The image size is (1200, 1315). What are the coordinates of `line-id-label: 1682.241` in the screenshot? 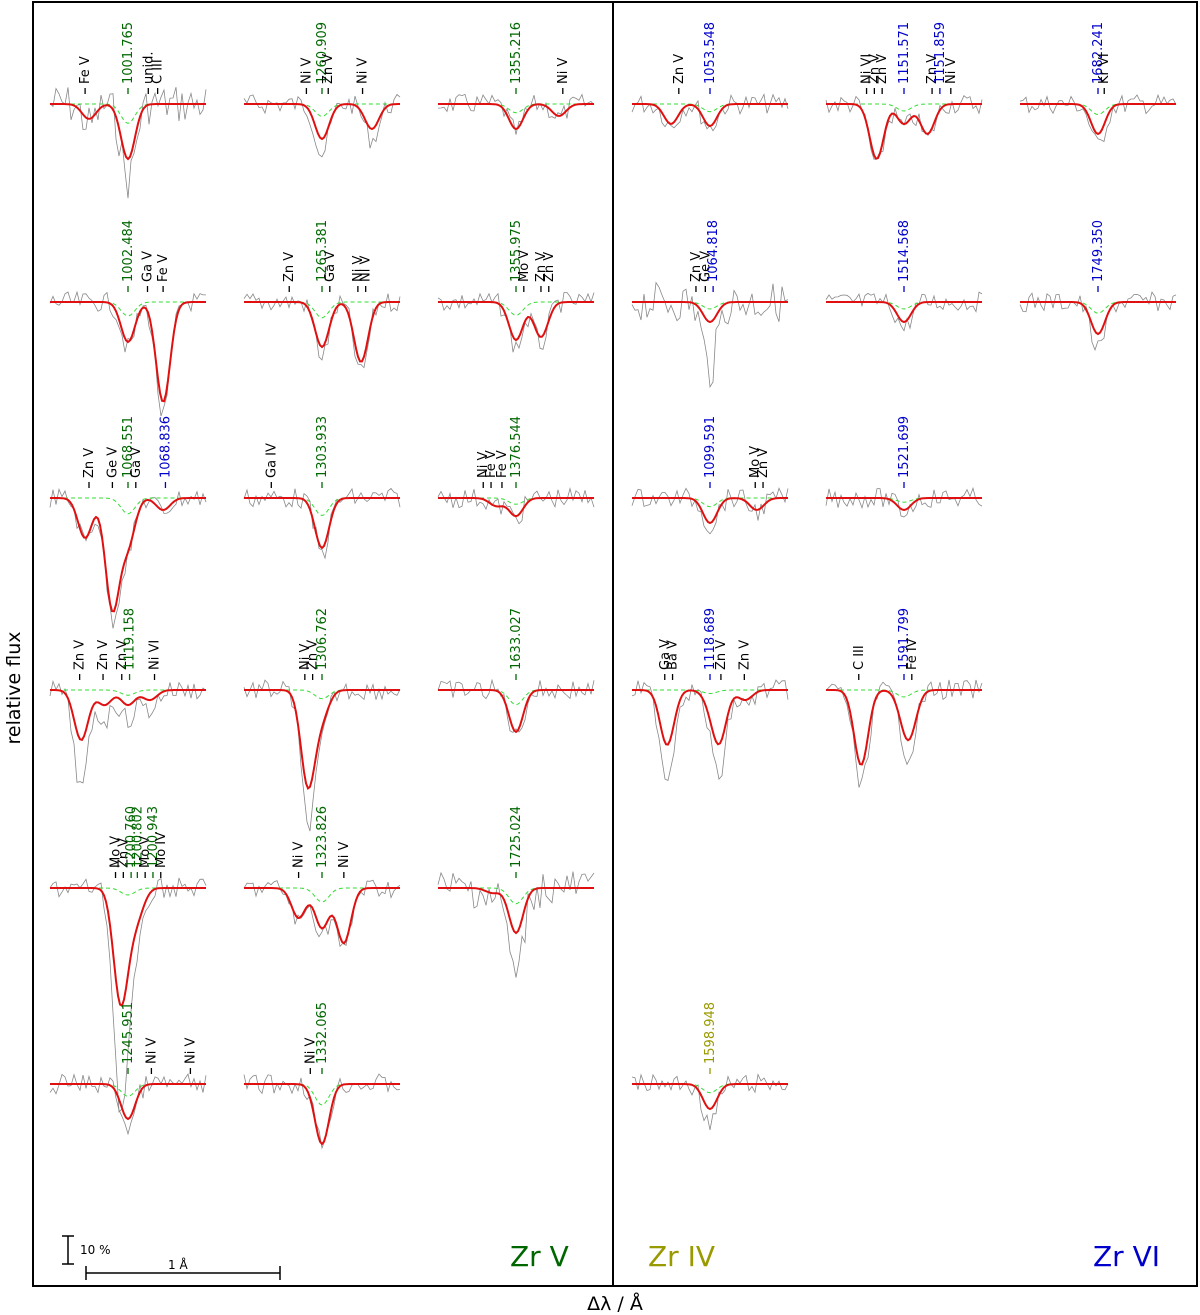 It's located at (1098, 53).